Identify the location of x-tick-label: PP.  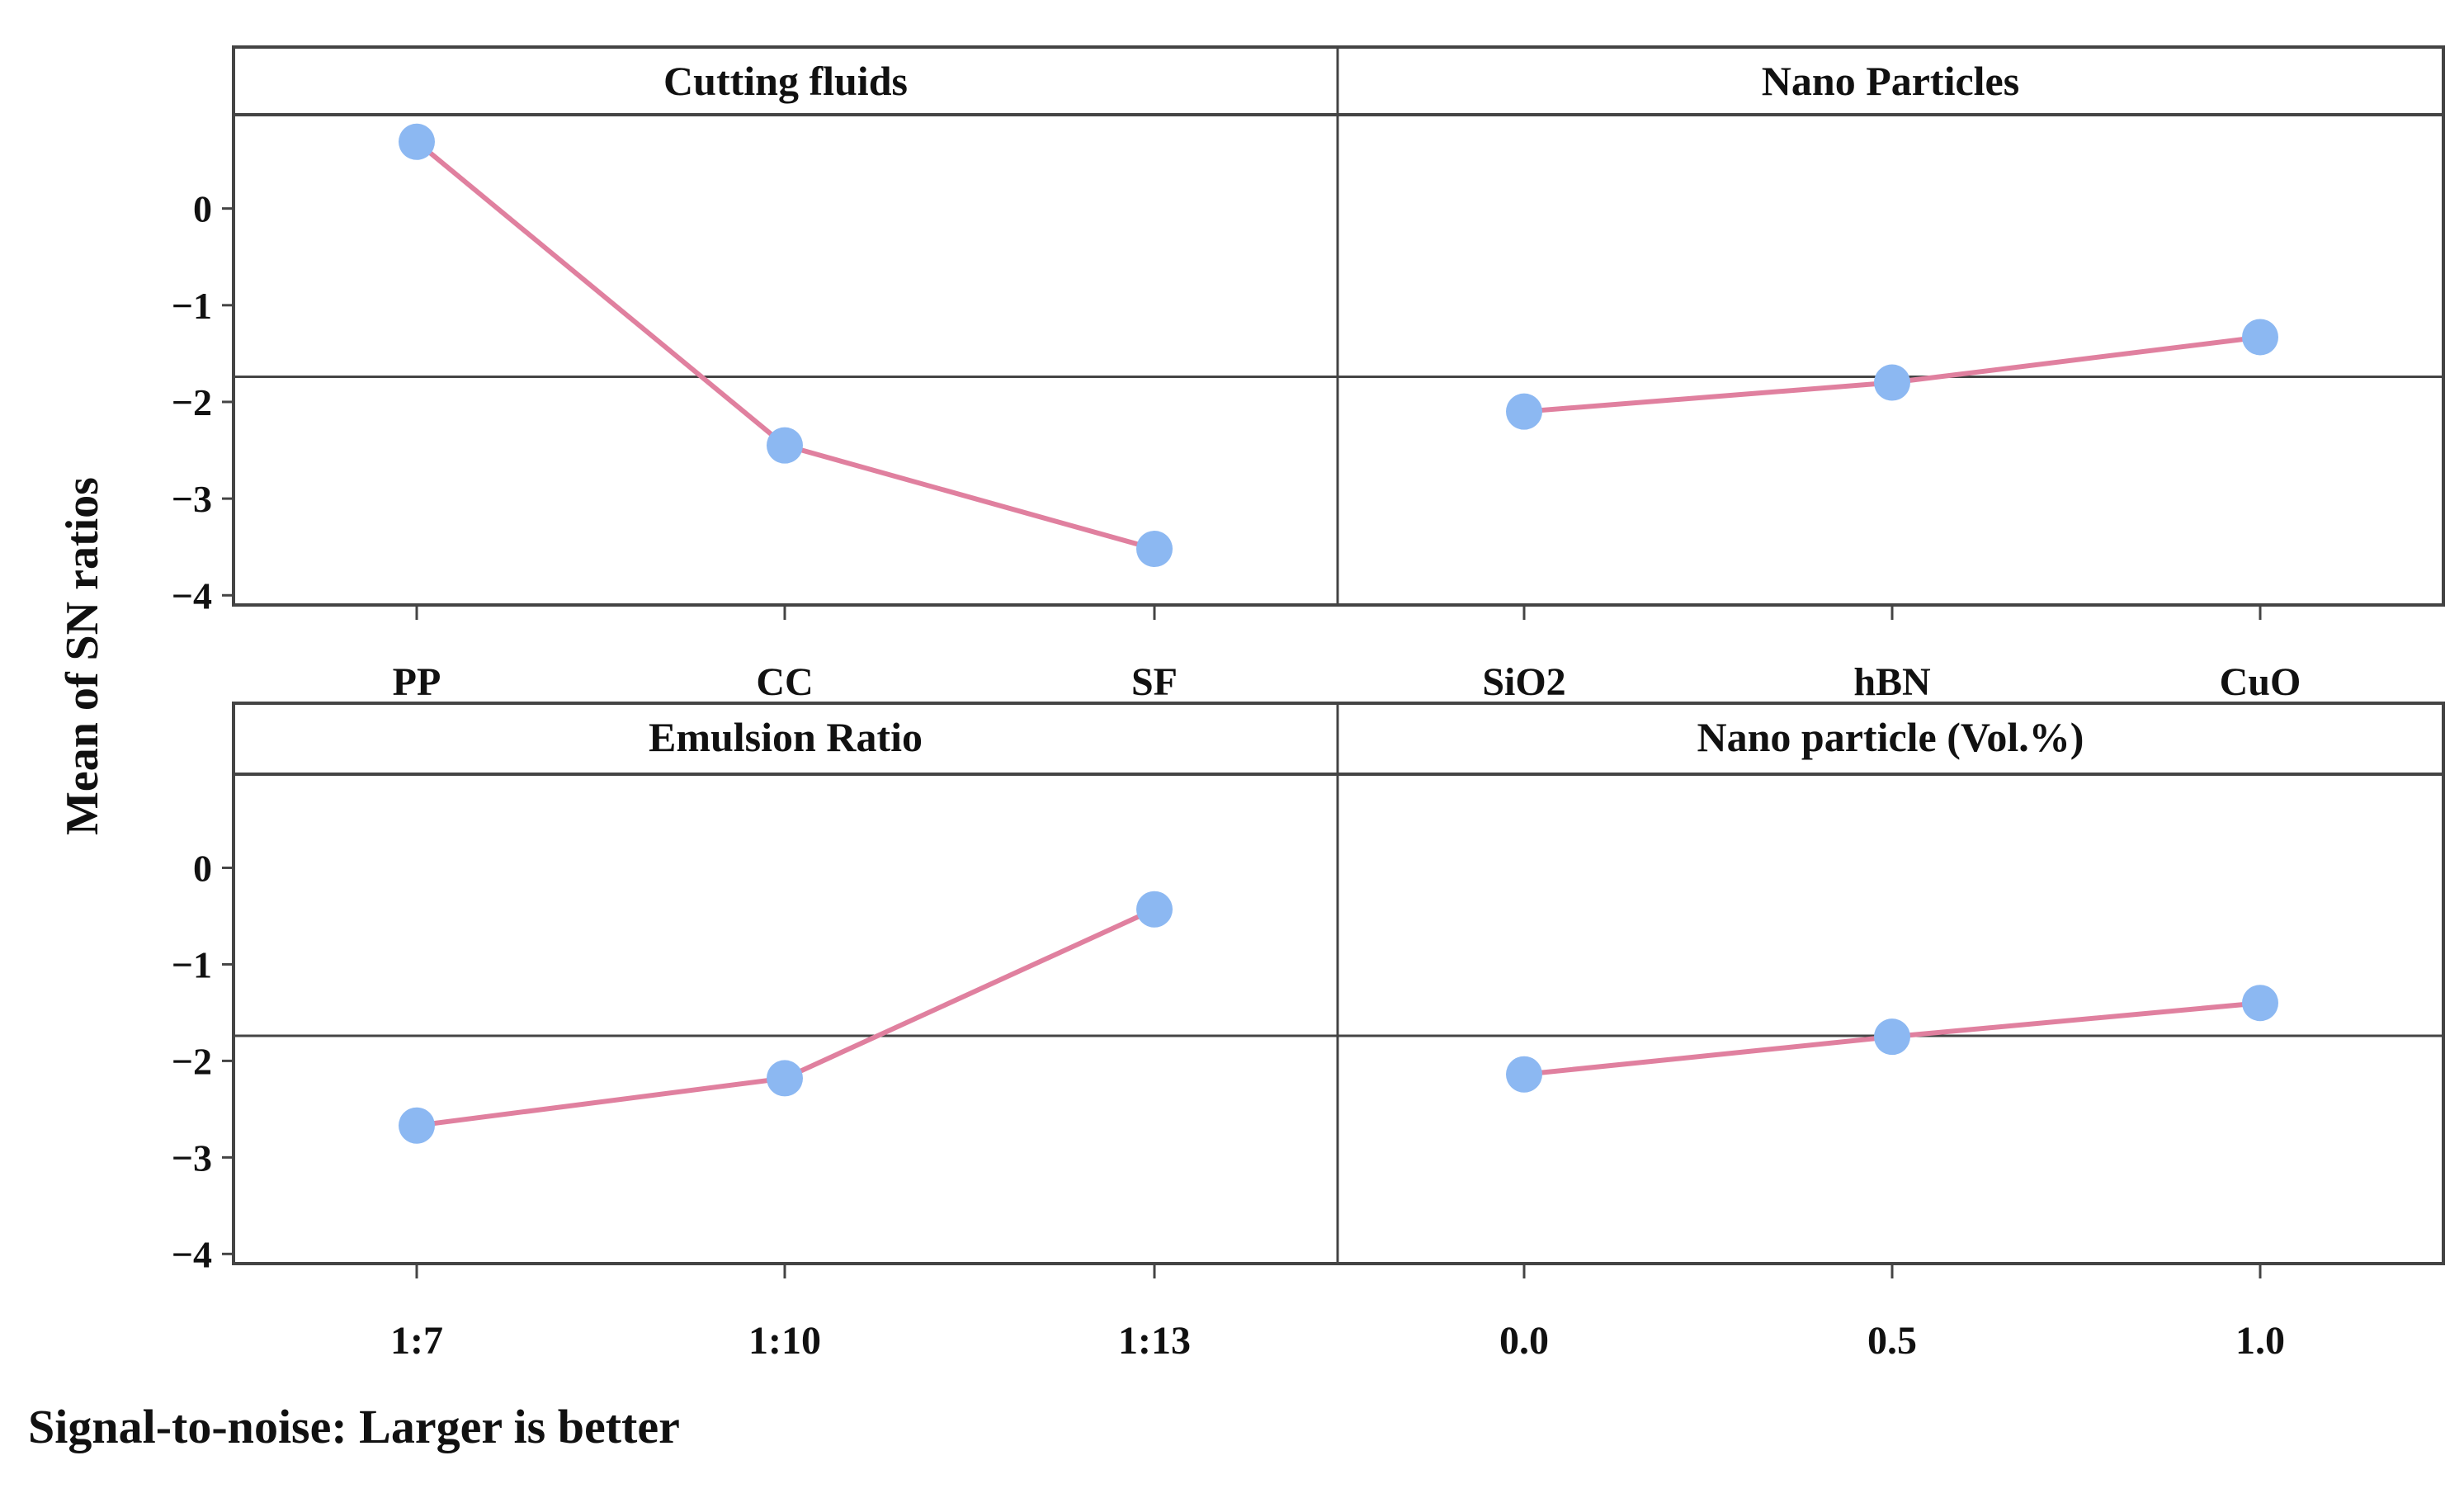
(417, 682).